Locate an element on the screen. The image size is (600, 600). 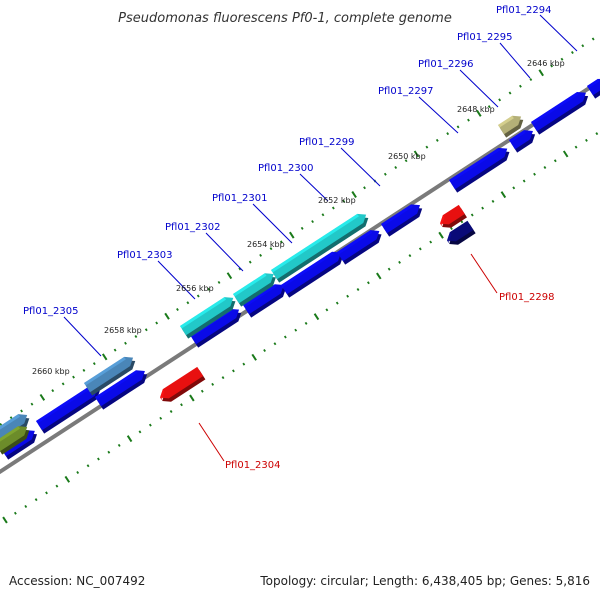
gene-red-b is located at coordinates (183, 384).